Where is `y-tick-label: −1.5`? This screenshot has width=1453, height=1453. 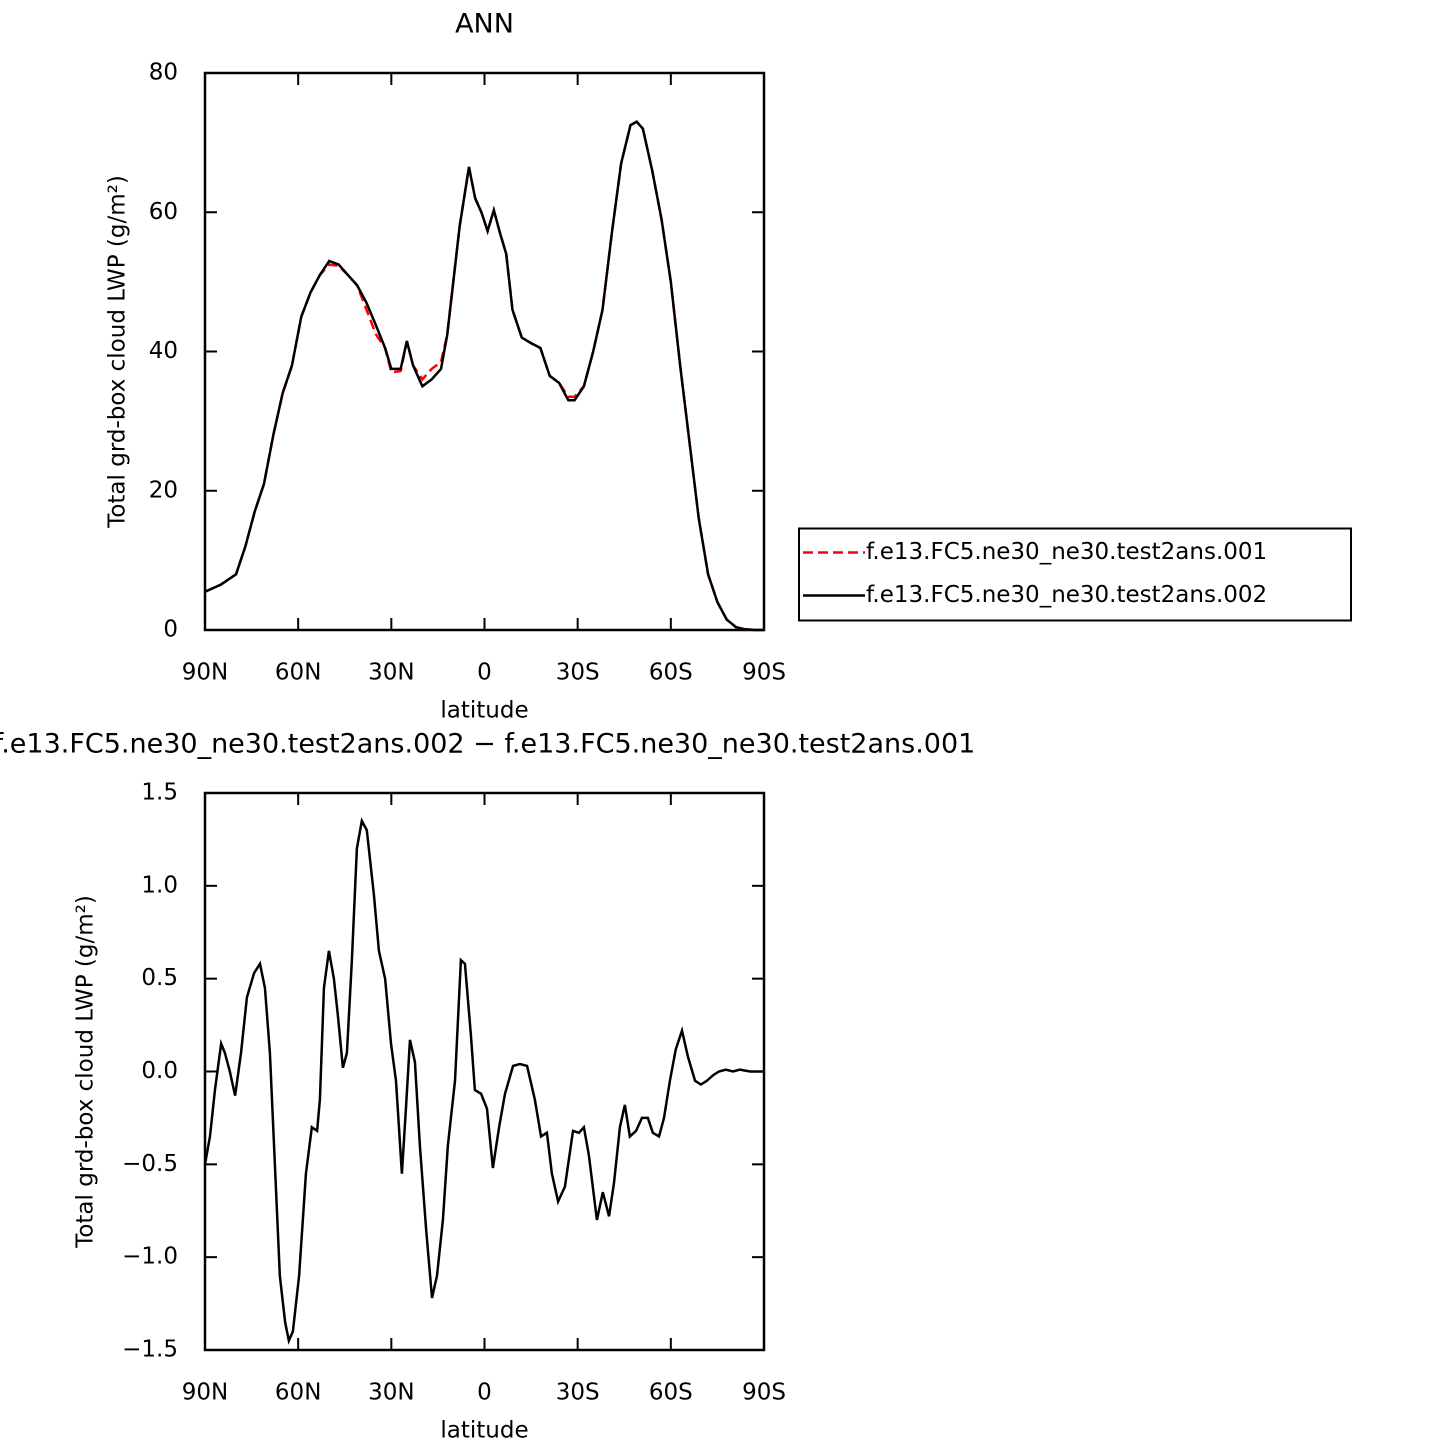
y-tick-label: −1.5 is located at coordinates (150, 1350).